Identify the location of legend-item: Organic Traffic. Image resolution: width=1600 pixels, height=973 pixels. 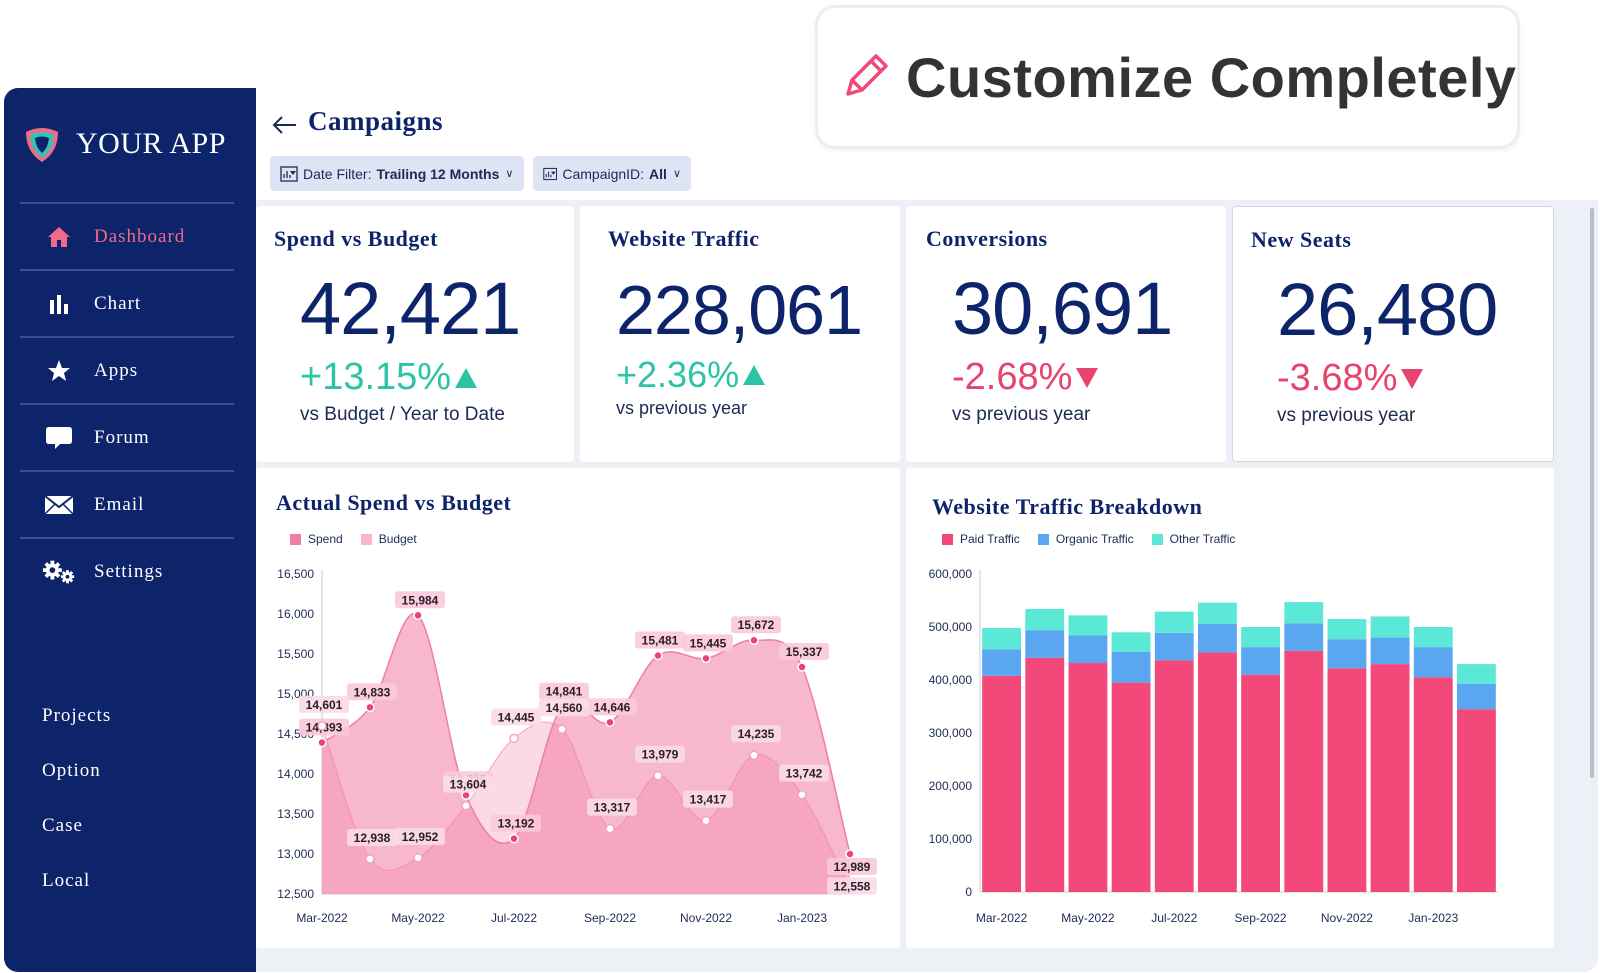
(1085, 539).